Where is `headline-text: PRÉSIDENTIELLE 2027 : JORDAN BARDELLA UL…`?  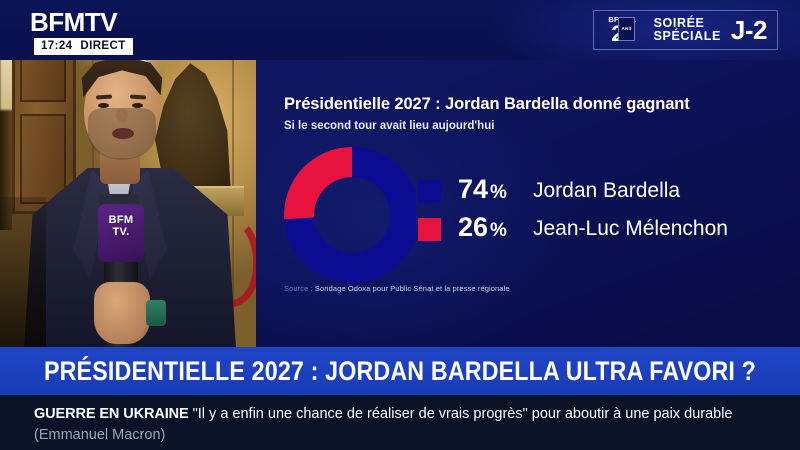 headline-text: PRÉSIDENTIELLE 2027 : JORDAN BARDELLA UL… is located at coordinates (400, 370).